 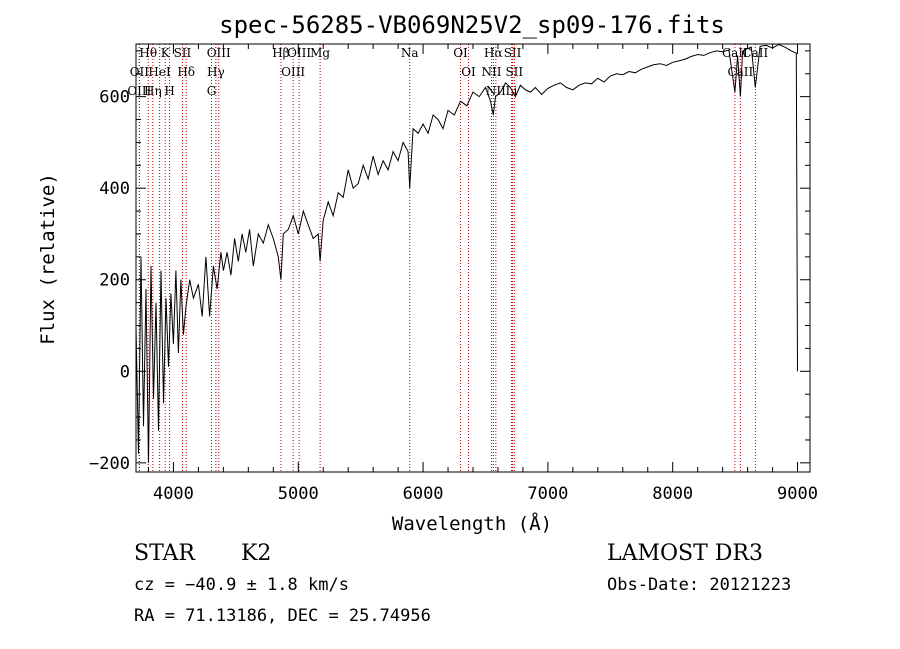 I want to click on spectral-line-label: Li, so click(x=512, y=91).